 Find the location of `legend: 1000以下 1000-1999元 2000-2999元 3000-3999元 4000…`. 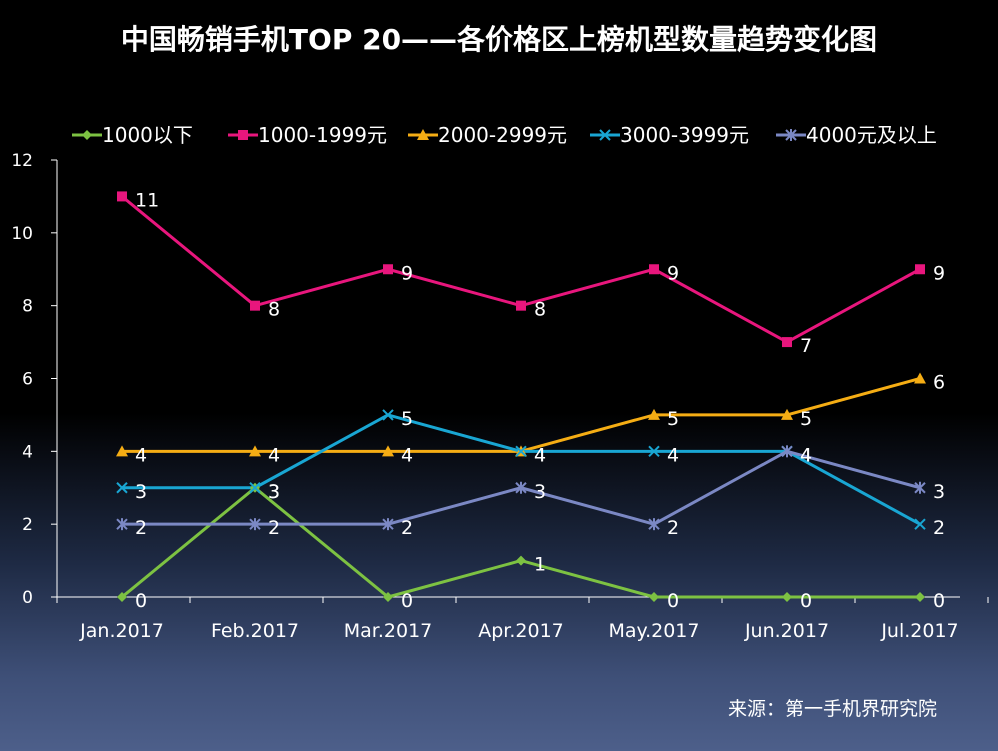

legend: 1000以下 1000-1999元 2000-2999元 3000-3999元 4000… is located at coordinates (504, 135).